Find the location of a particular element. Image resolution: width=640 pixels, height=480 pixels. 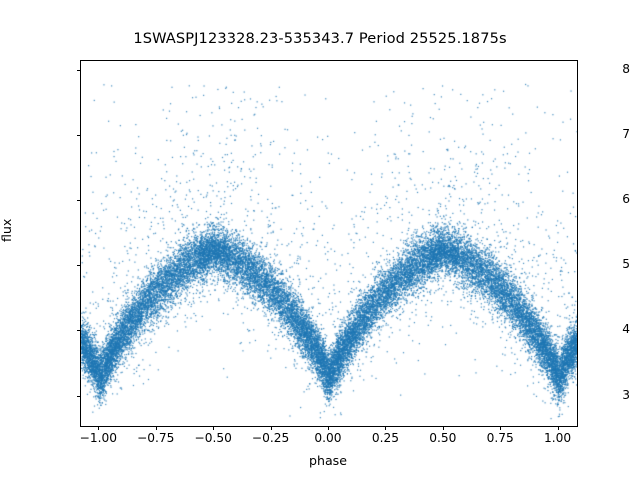

x-tick-label: −0.75 is located at coordinates (156, 438).